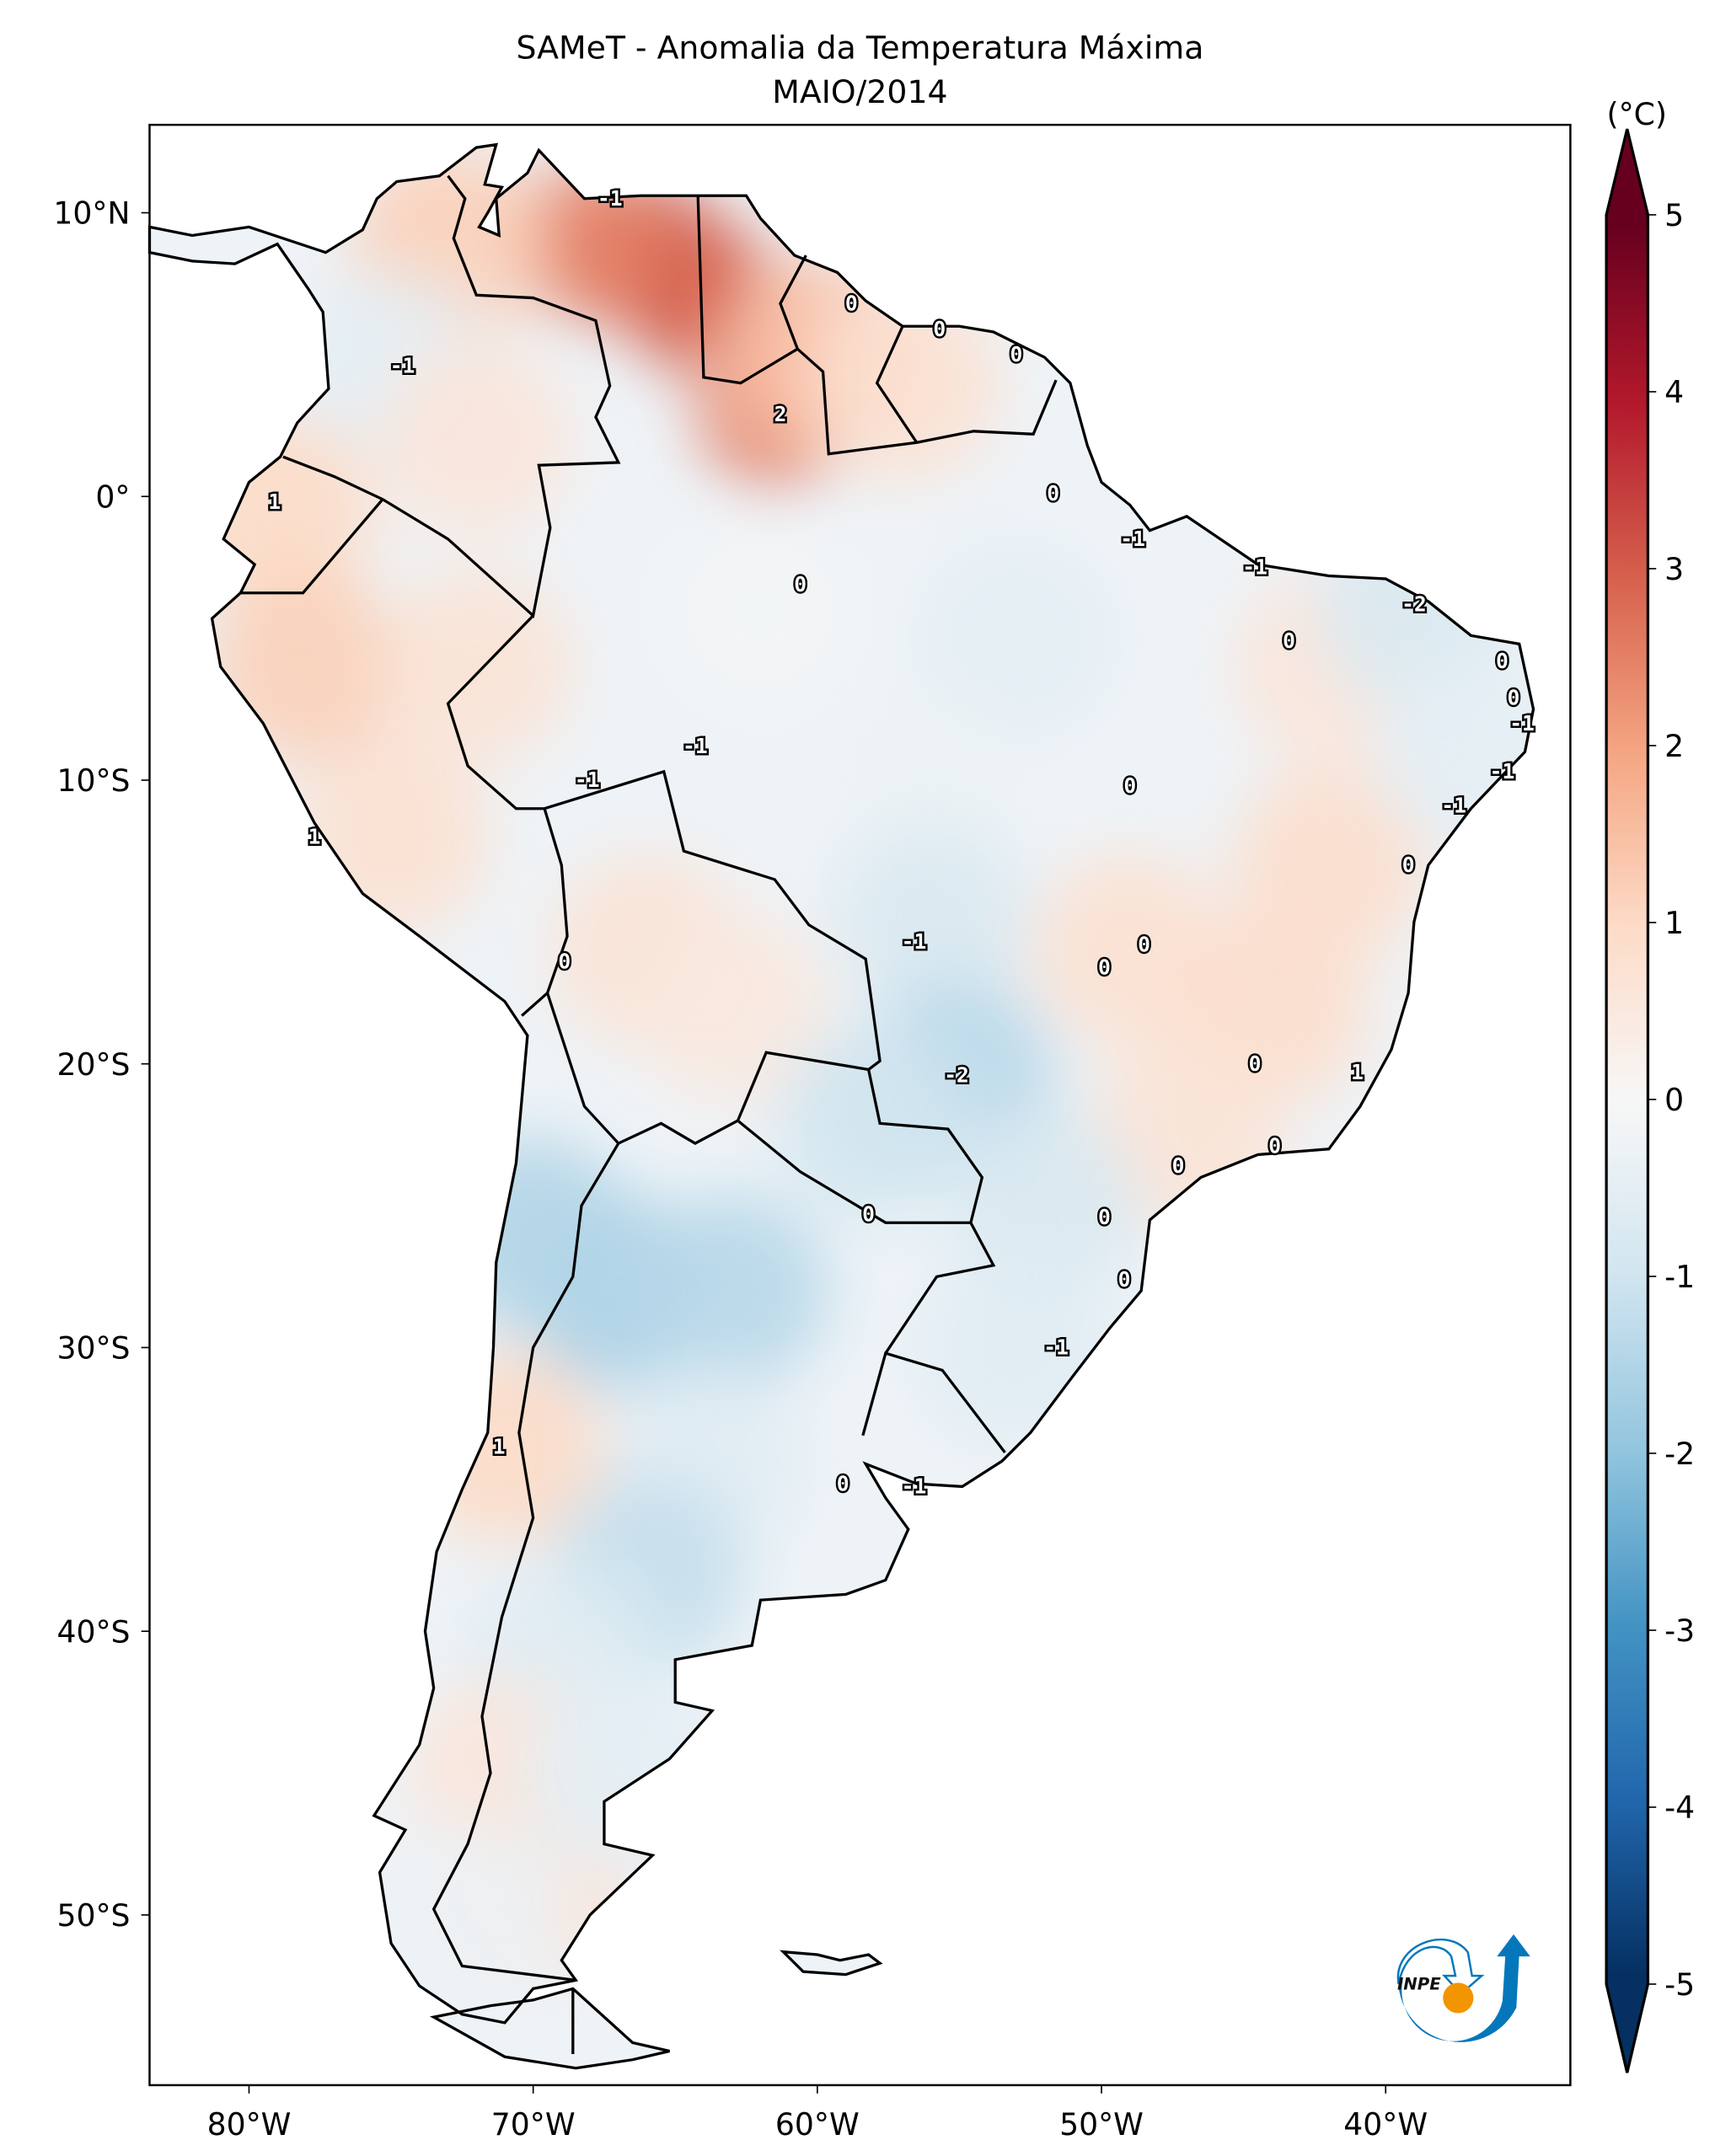 Image resolution: width=1731 pixels, height=2156 pixels. I want to click on contour-label: 2, so click(780, 414).